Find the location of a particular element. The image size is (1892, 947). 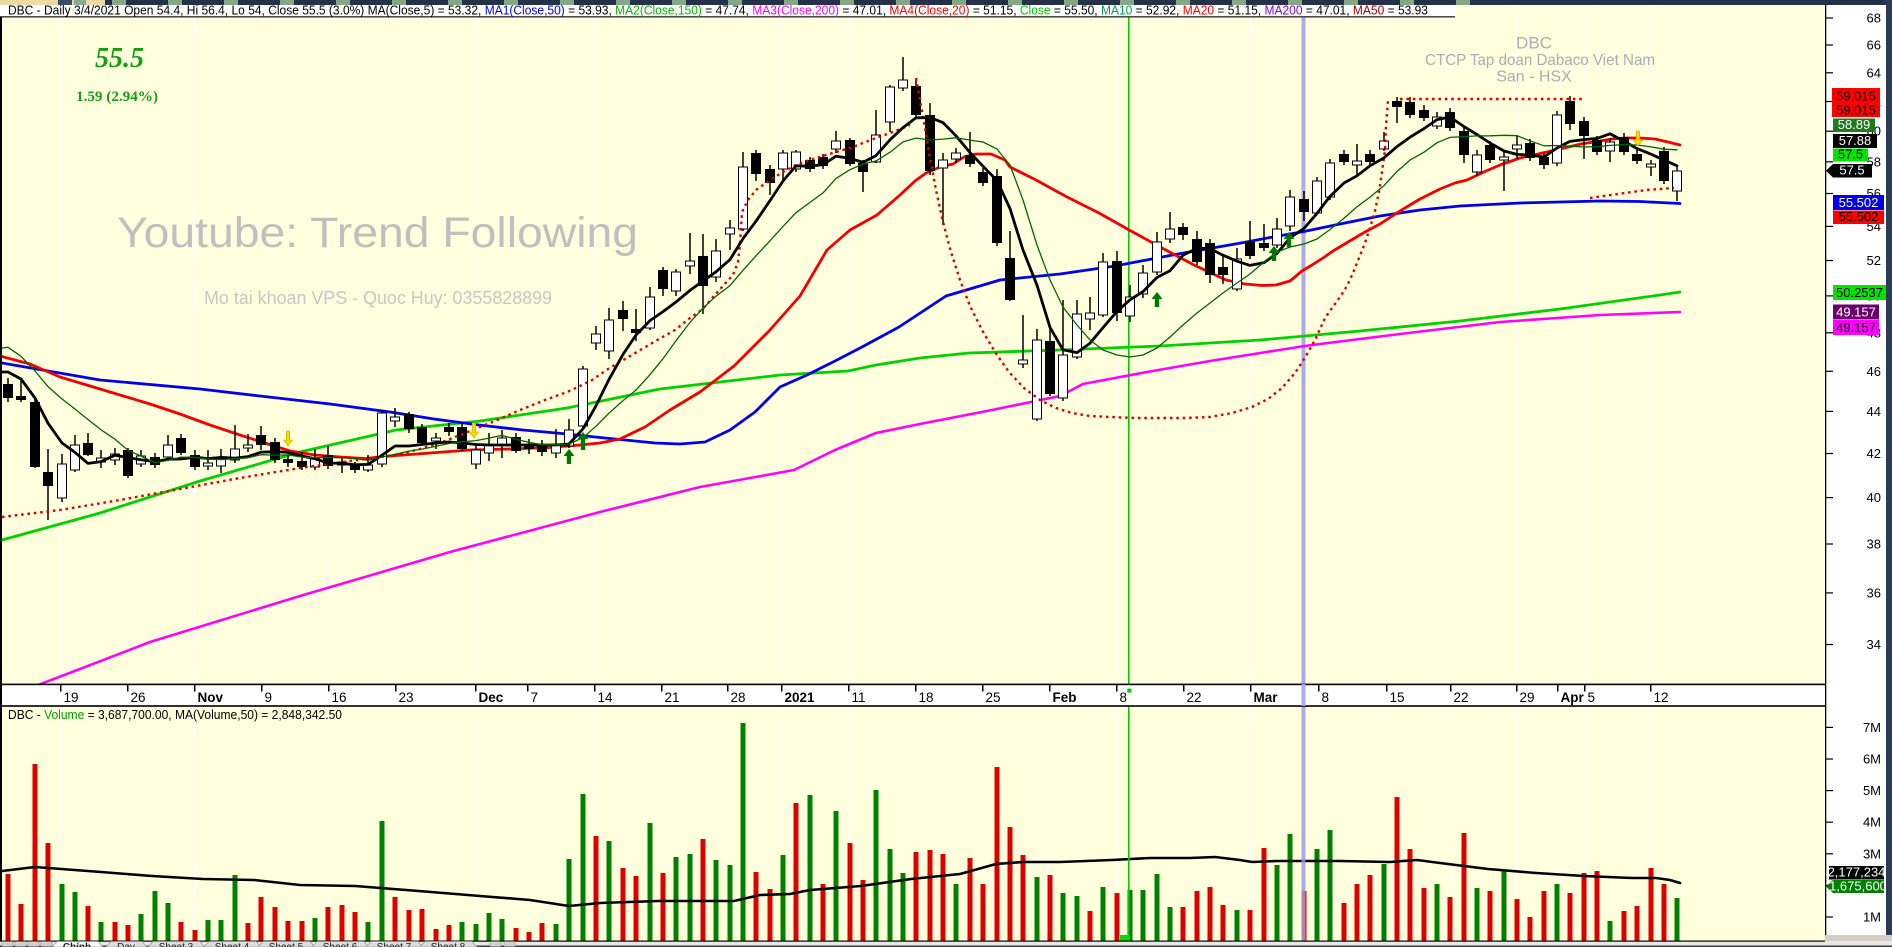

svg-text: 34 is located at coordinates (1874, 644).